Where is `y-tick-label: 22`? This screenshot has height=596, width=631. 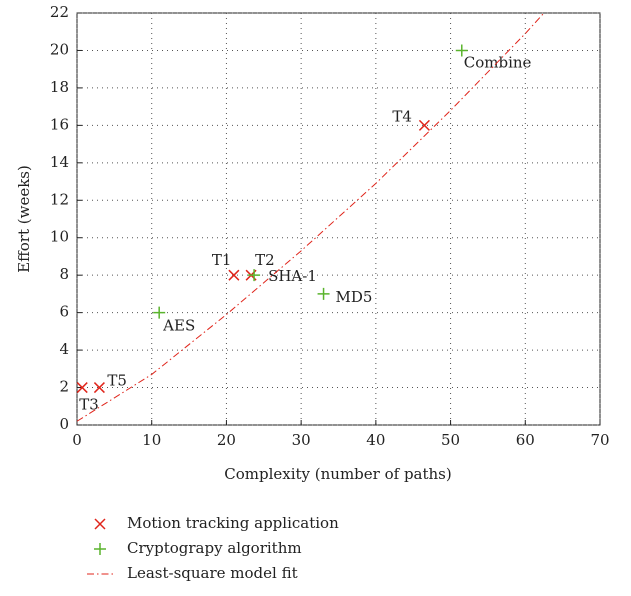 y-tick-label: 22 is located at coordinates (59, 12).